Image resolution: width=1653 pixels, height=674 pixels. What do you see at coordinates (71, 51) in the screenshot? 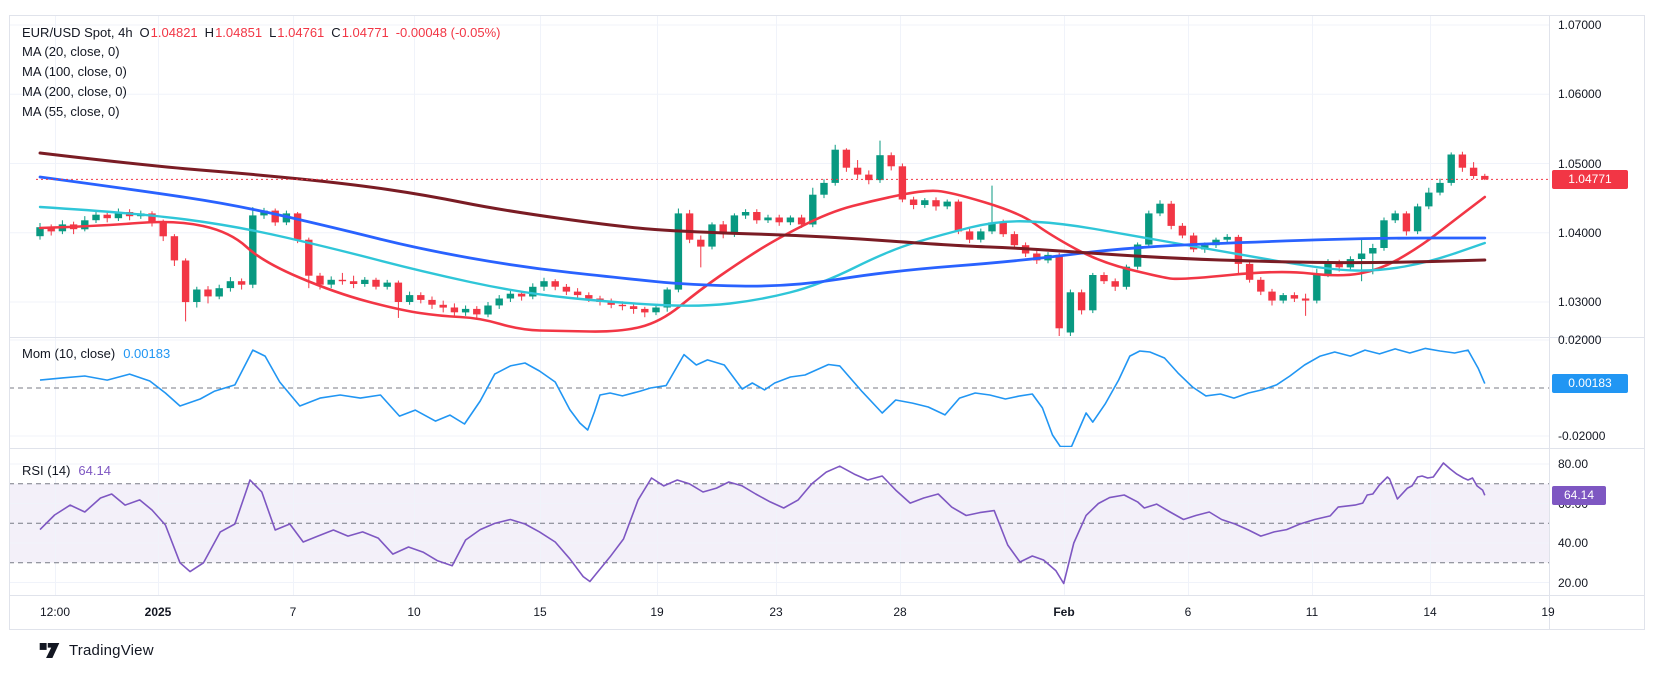
I see `ma20-label: MA (20, close, 0)` at bounding box center [71, 51].